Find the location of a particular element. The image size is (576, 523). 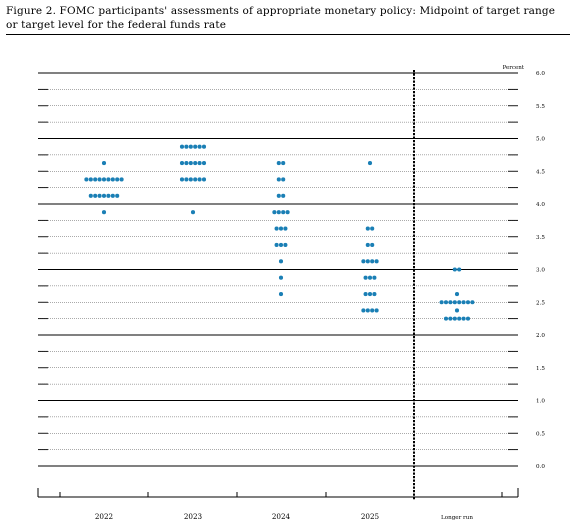

title-rule is located at coordinates (288, 34).